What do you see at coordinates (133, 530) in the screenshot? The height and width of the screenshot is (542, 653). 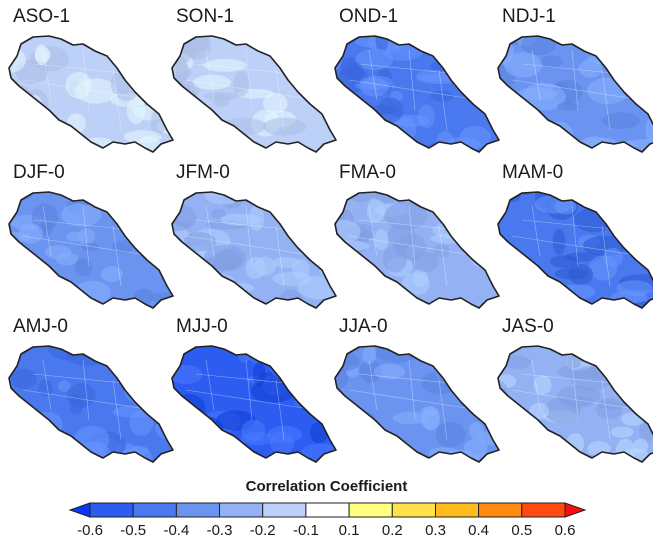 I see `colorbar-tick-label: -0.5` at bounding box center [133, 530].